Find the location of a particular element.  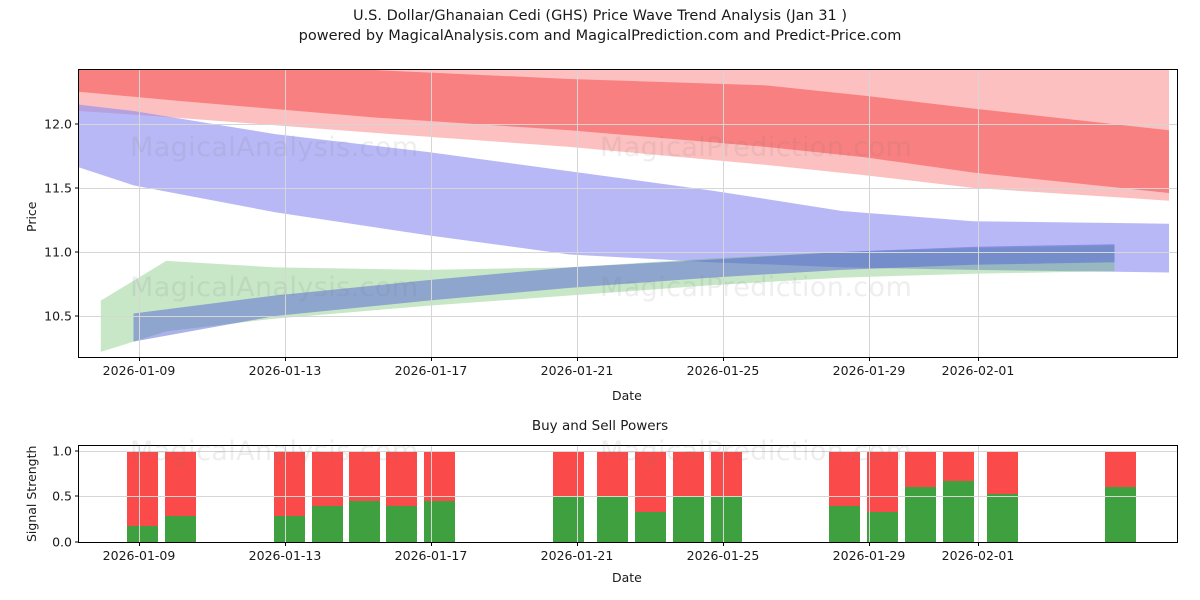

price-y-tick-label: 10.5 is located at coordinates (58, 316).